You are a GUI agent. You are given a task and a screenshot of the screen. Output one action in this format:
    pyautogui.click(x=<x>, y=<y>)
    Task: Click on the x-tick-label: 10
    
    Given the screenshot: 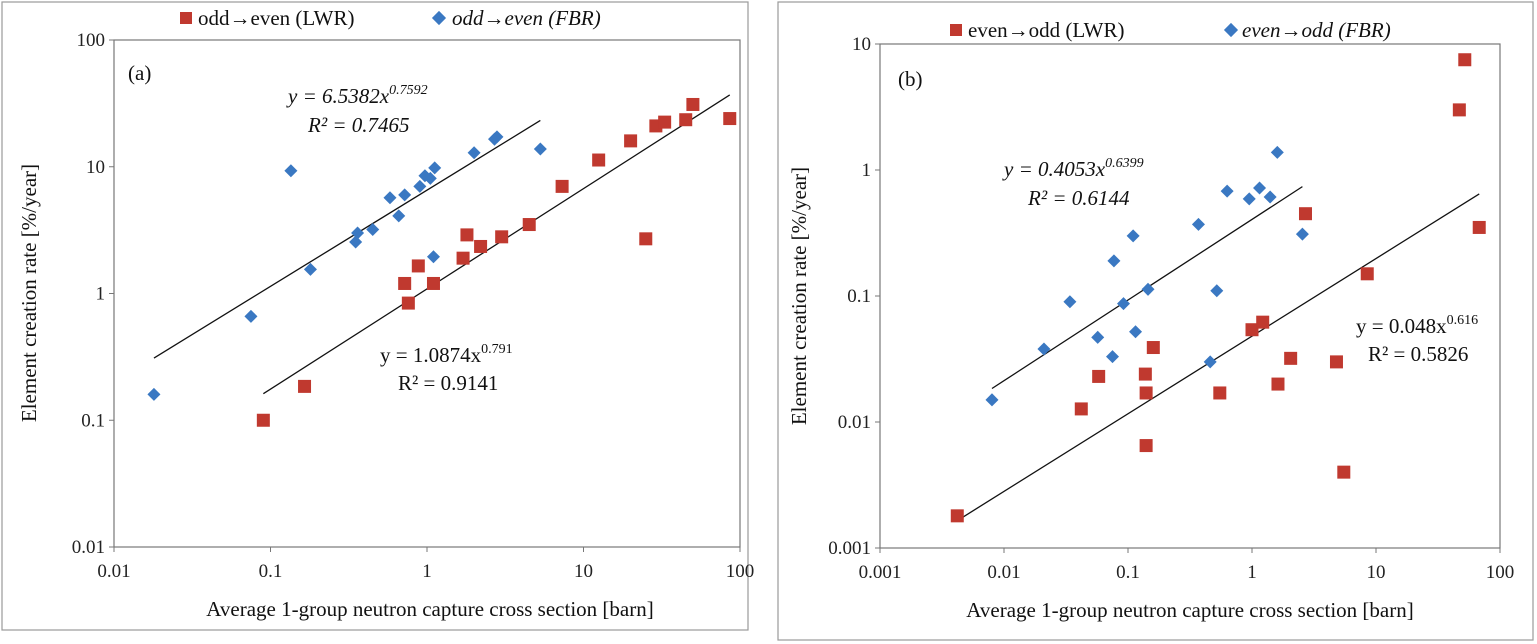 What is the action you would take?
    pyautogui.click(x=583, y=571)
    